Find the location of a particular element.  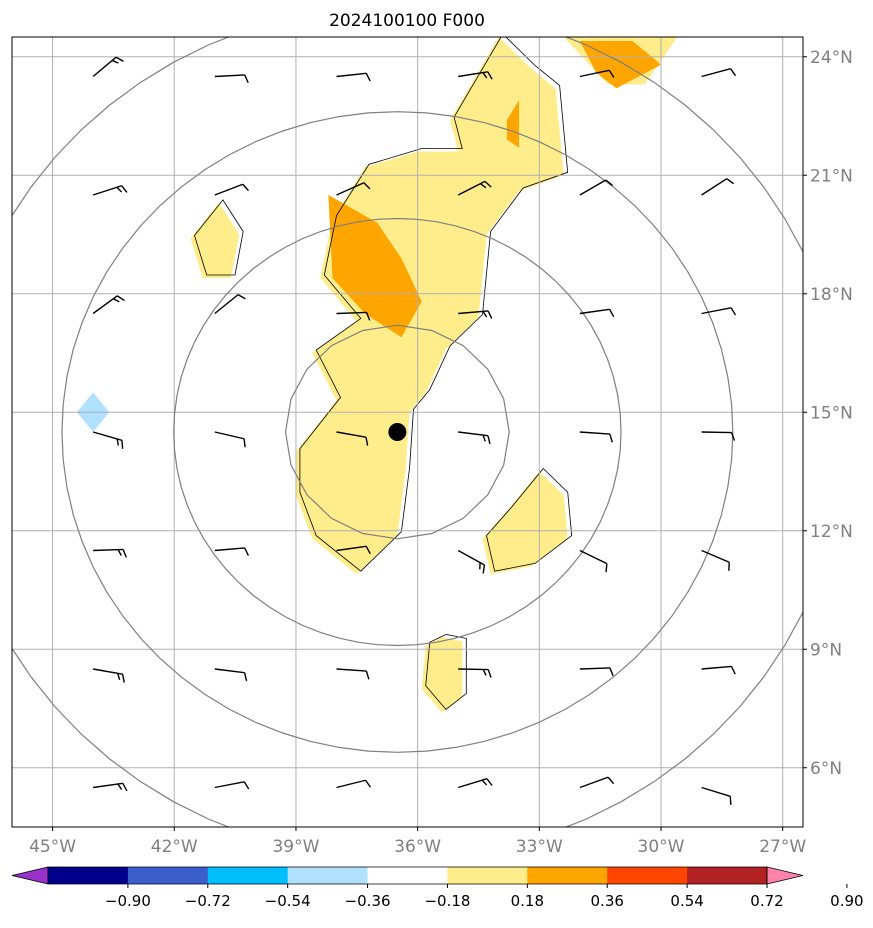

chart-title: 2024100100 F000 is located at coordinates (407, 21).